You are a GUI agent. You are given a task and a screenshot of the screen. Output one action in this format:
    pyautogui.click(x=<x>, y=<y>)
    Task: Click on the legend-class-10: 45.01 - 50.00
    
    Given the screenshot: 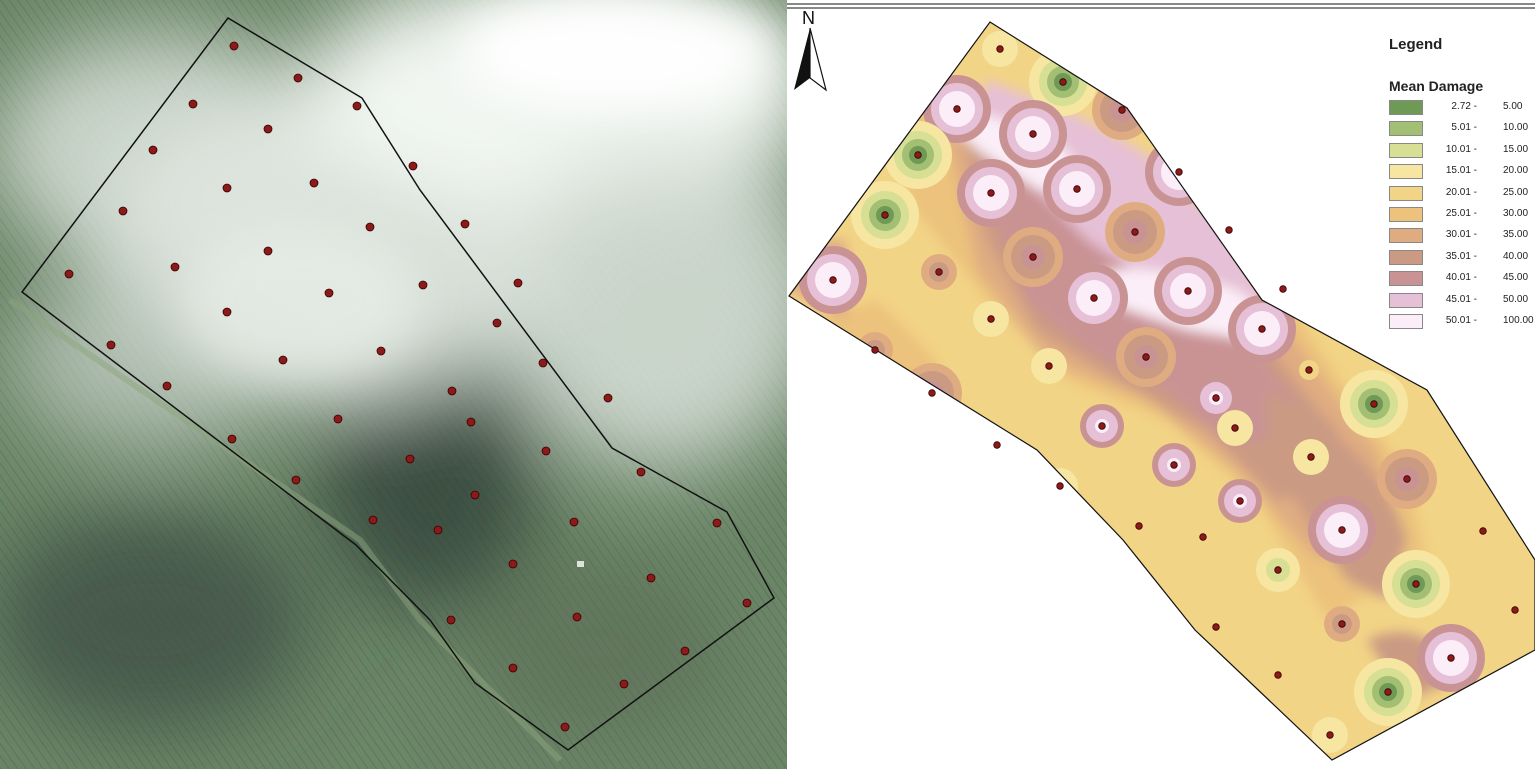 What is the action you would take?
    pyautogui.click(x=1462, y=301)
    